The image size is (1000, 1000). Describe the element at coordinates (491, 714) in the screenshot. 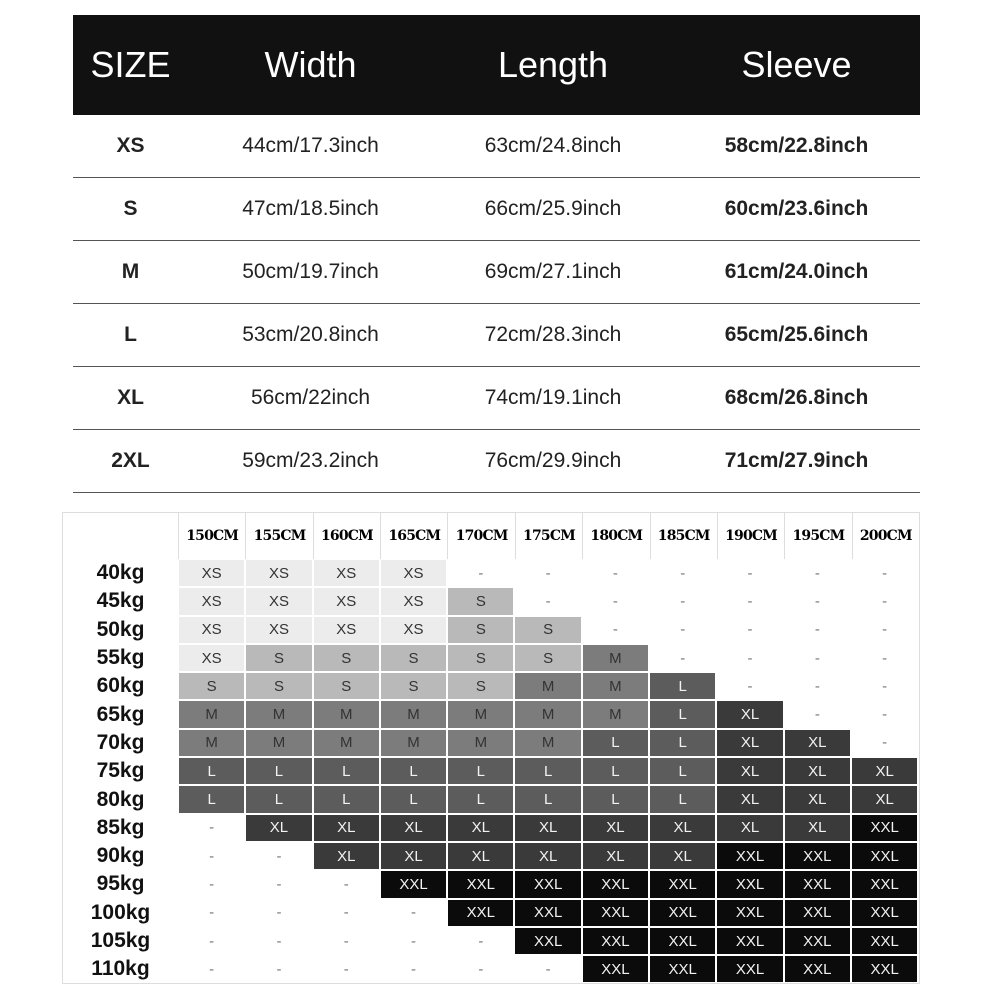

I see `weight-row: 65kg M M M M M M M L XL - -` at that location.